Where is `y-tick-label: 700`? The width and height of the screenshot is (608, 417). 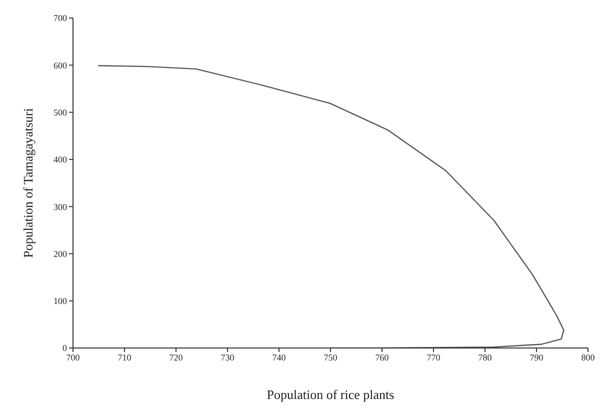
y-tick-label: 700 is located at coordinates (61, 18).